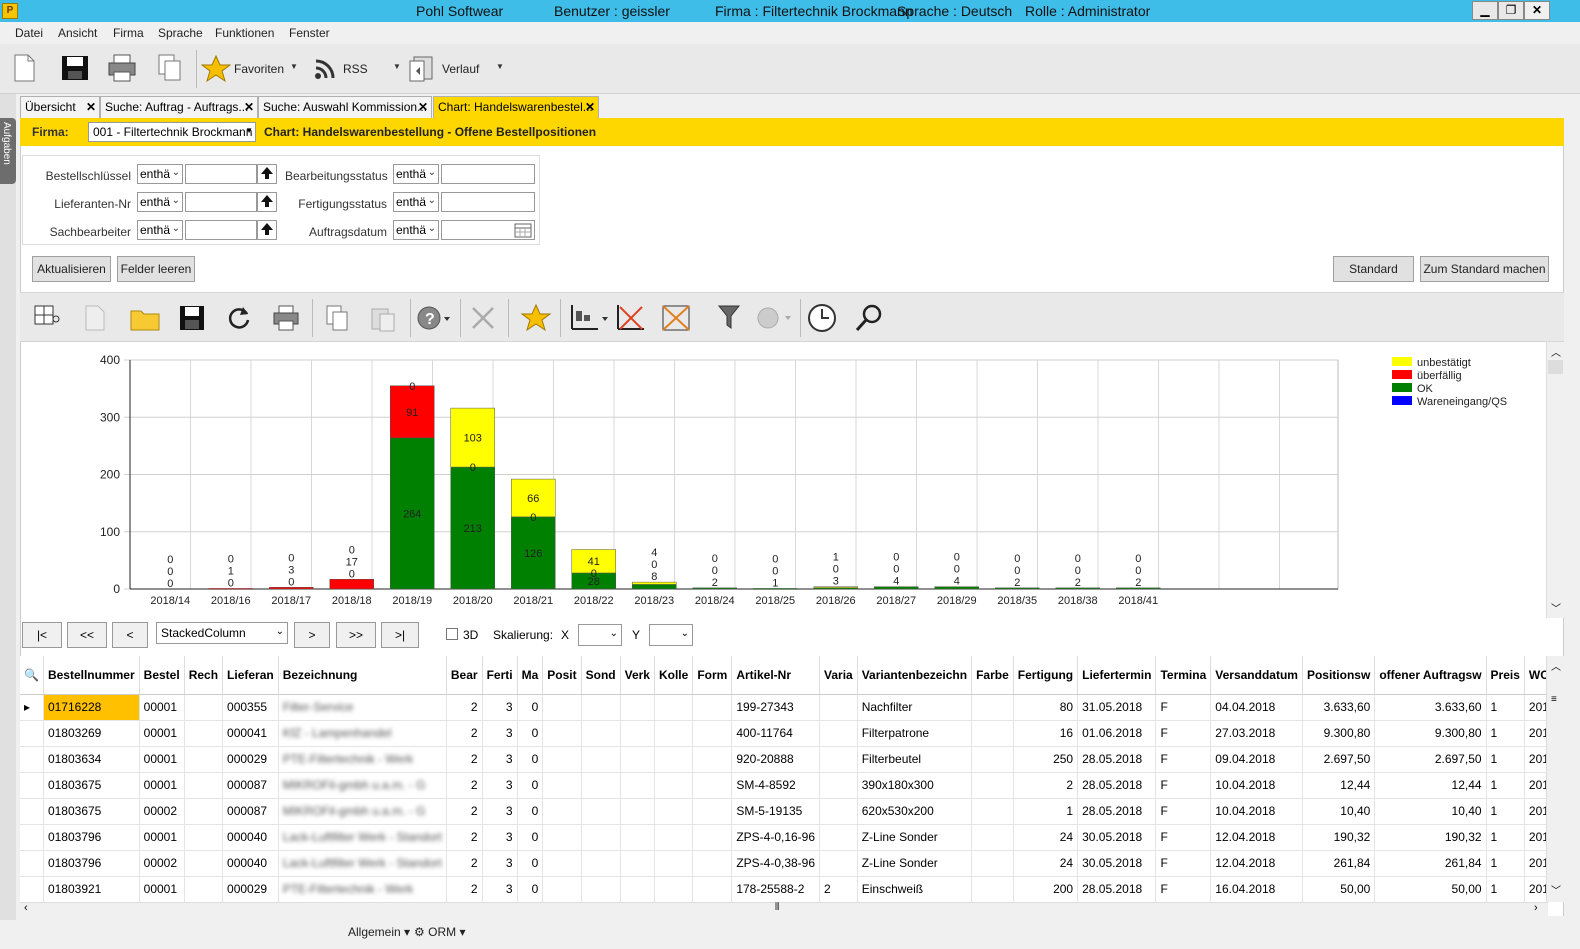 The width and height of the screenshot is (1580, 949). I want to click on chevron-down-icon: ﹀, so click(1556, 891).